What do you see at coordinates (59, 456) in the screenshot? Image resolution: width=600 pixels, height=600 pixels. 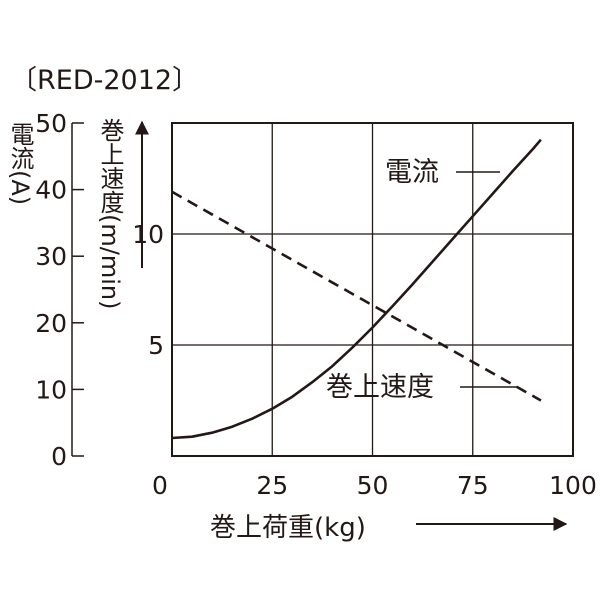 I see `y-tick-label-left: 0` at bounding box center [59, 456].